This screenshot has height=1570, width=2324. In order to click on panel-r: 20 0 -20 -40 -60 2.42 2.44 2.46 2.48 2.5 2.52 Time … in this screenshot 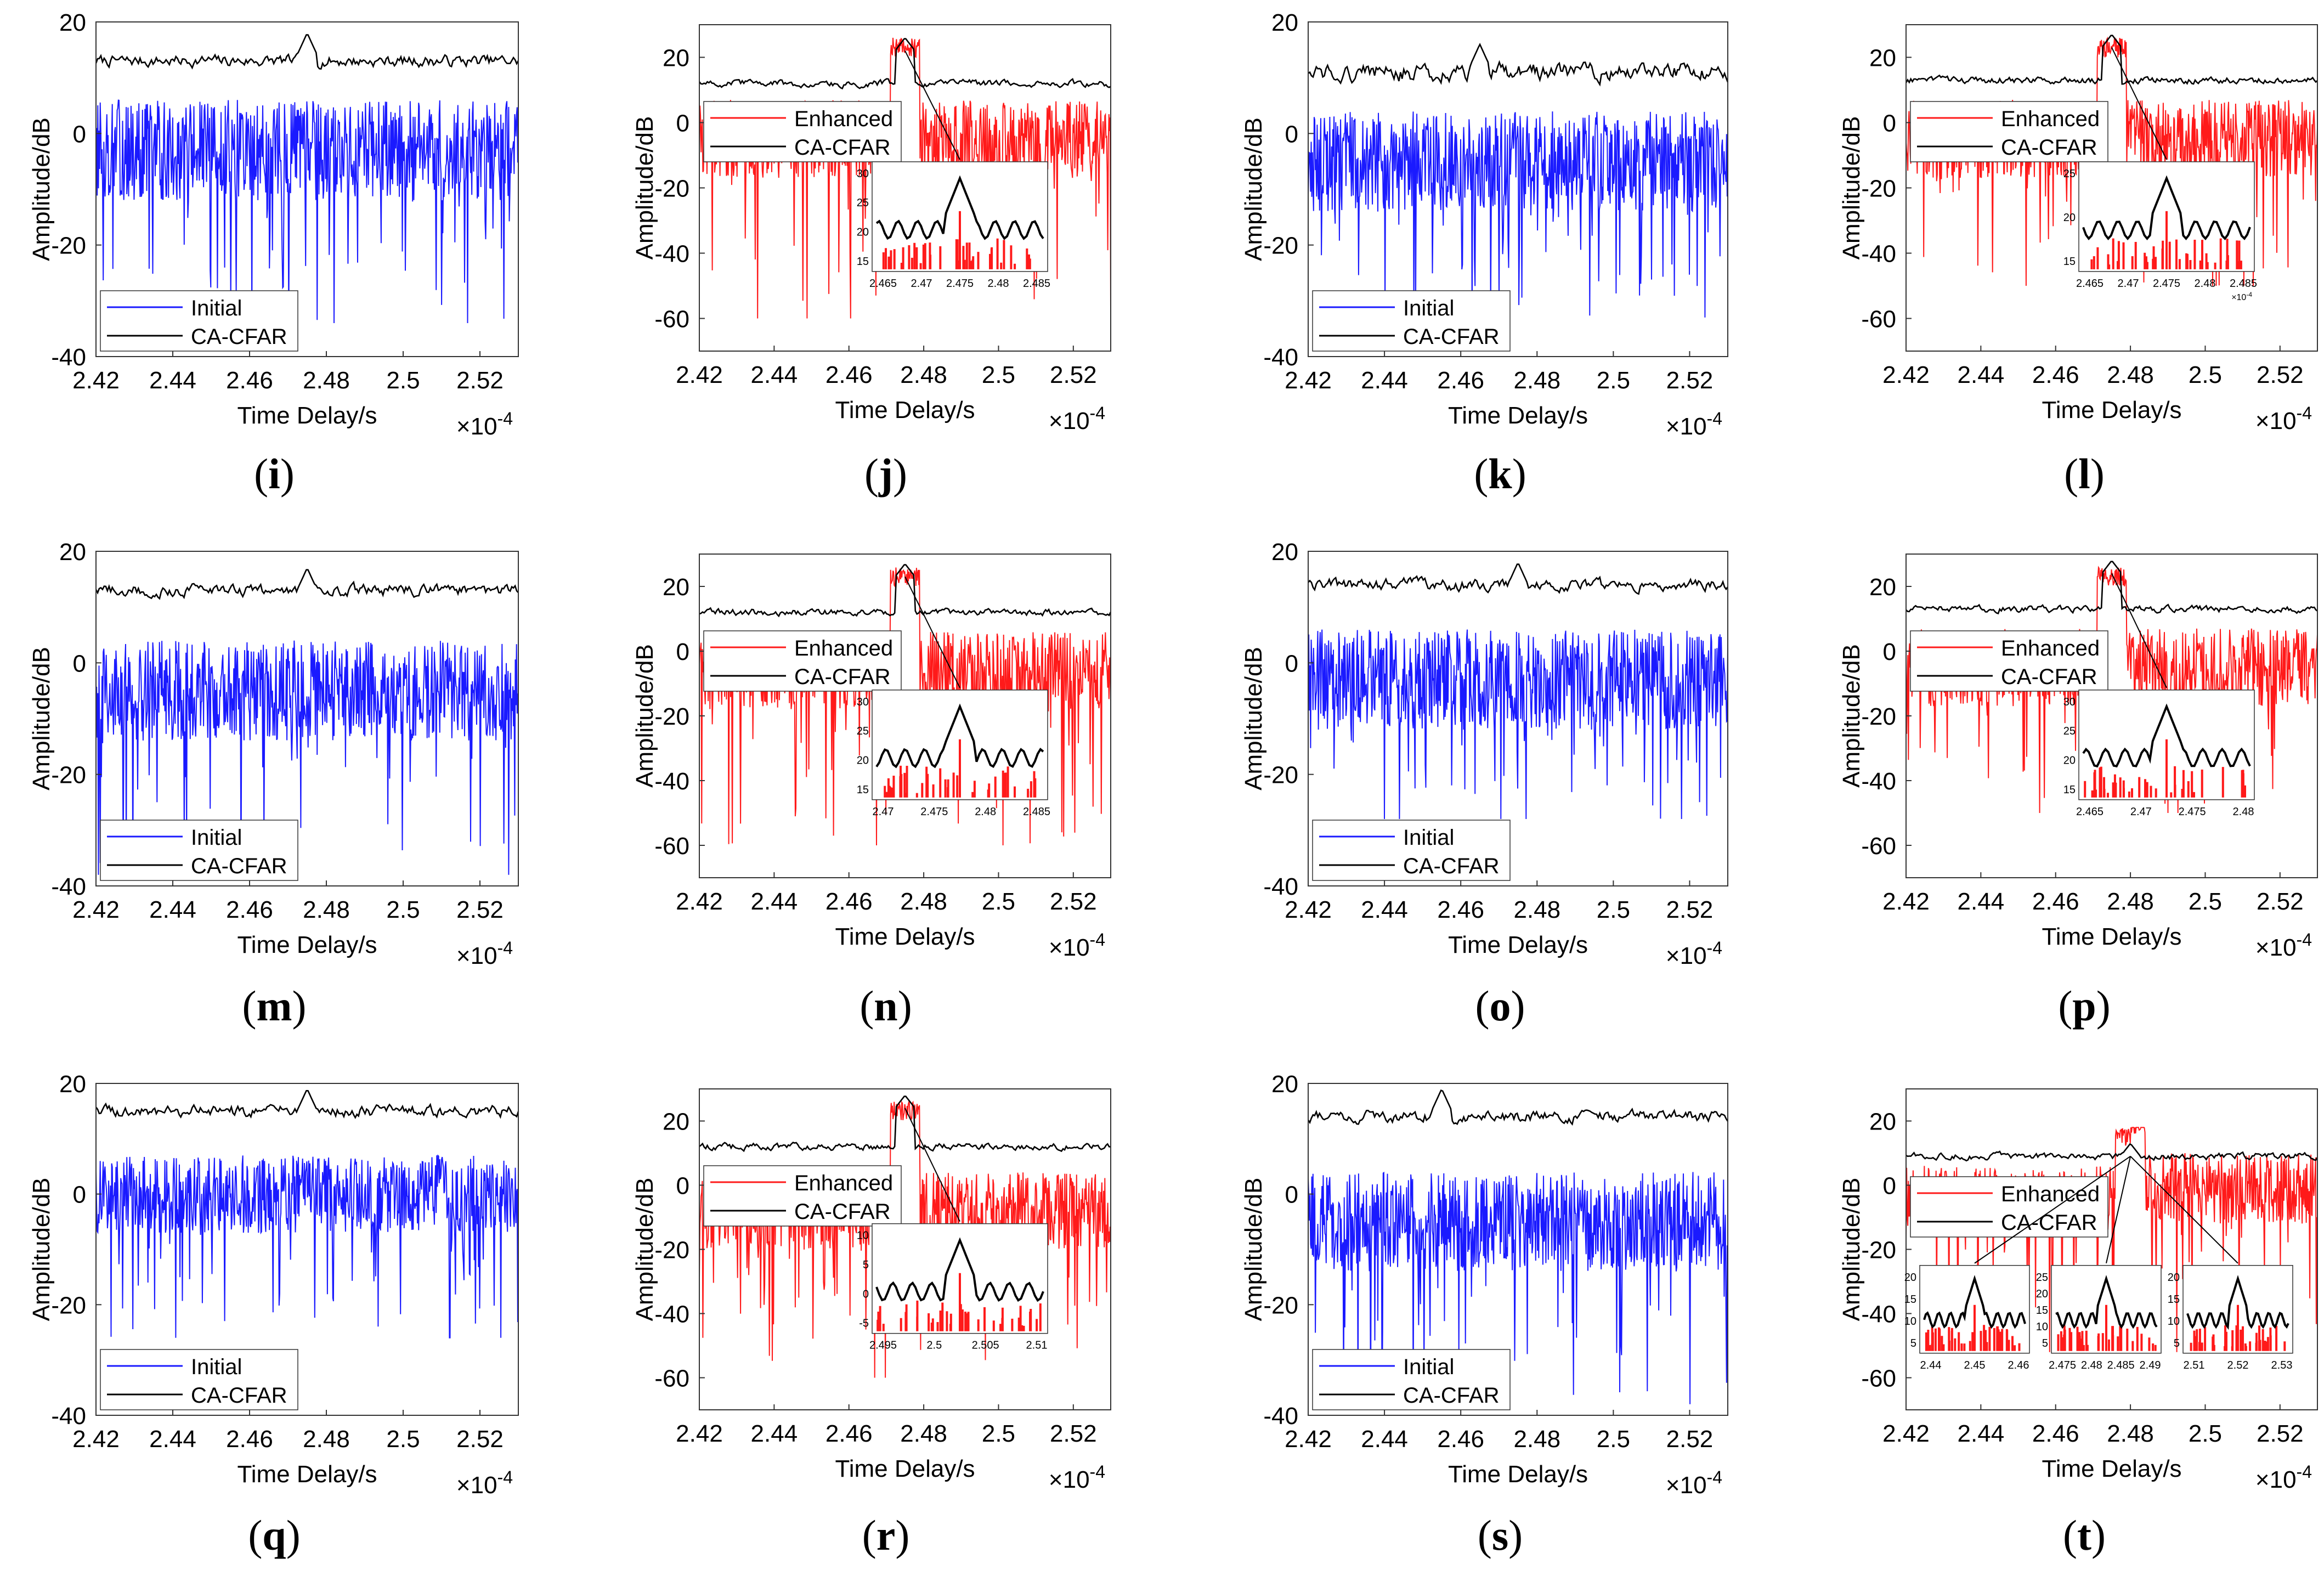, I will do `click(871, 1290)`.